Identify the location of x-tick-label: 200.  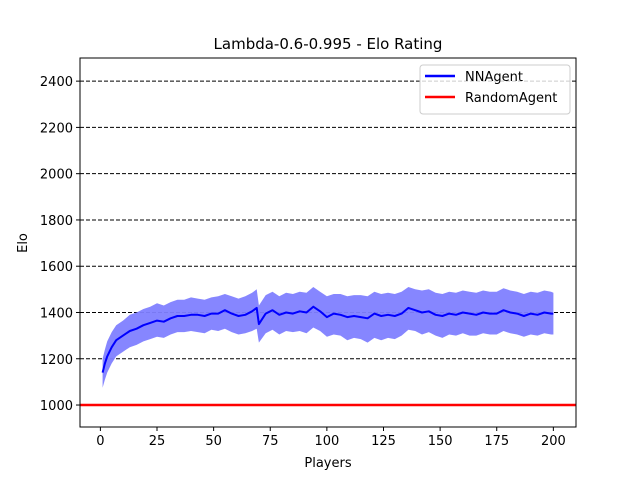
(553, 441).